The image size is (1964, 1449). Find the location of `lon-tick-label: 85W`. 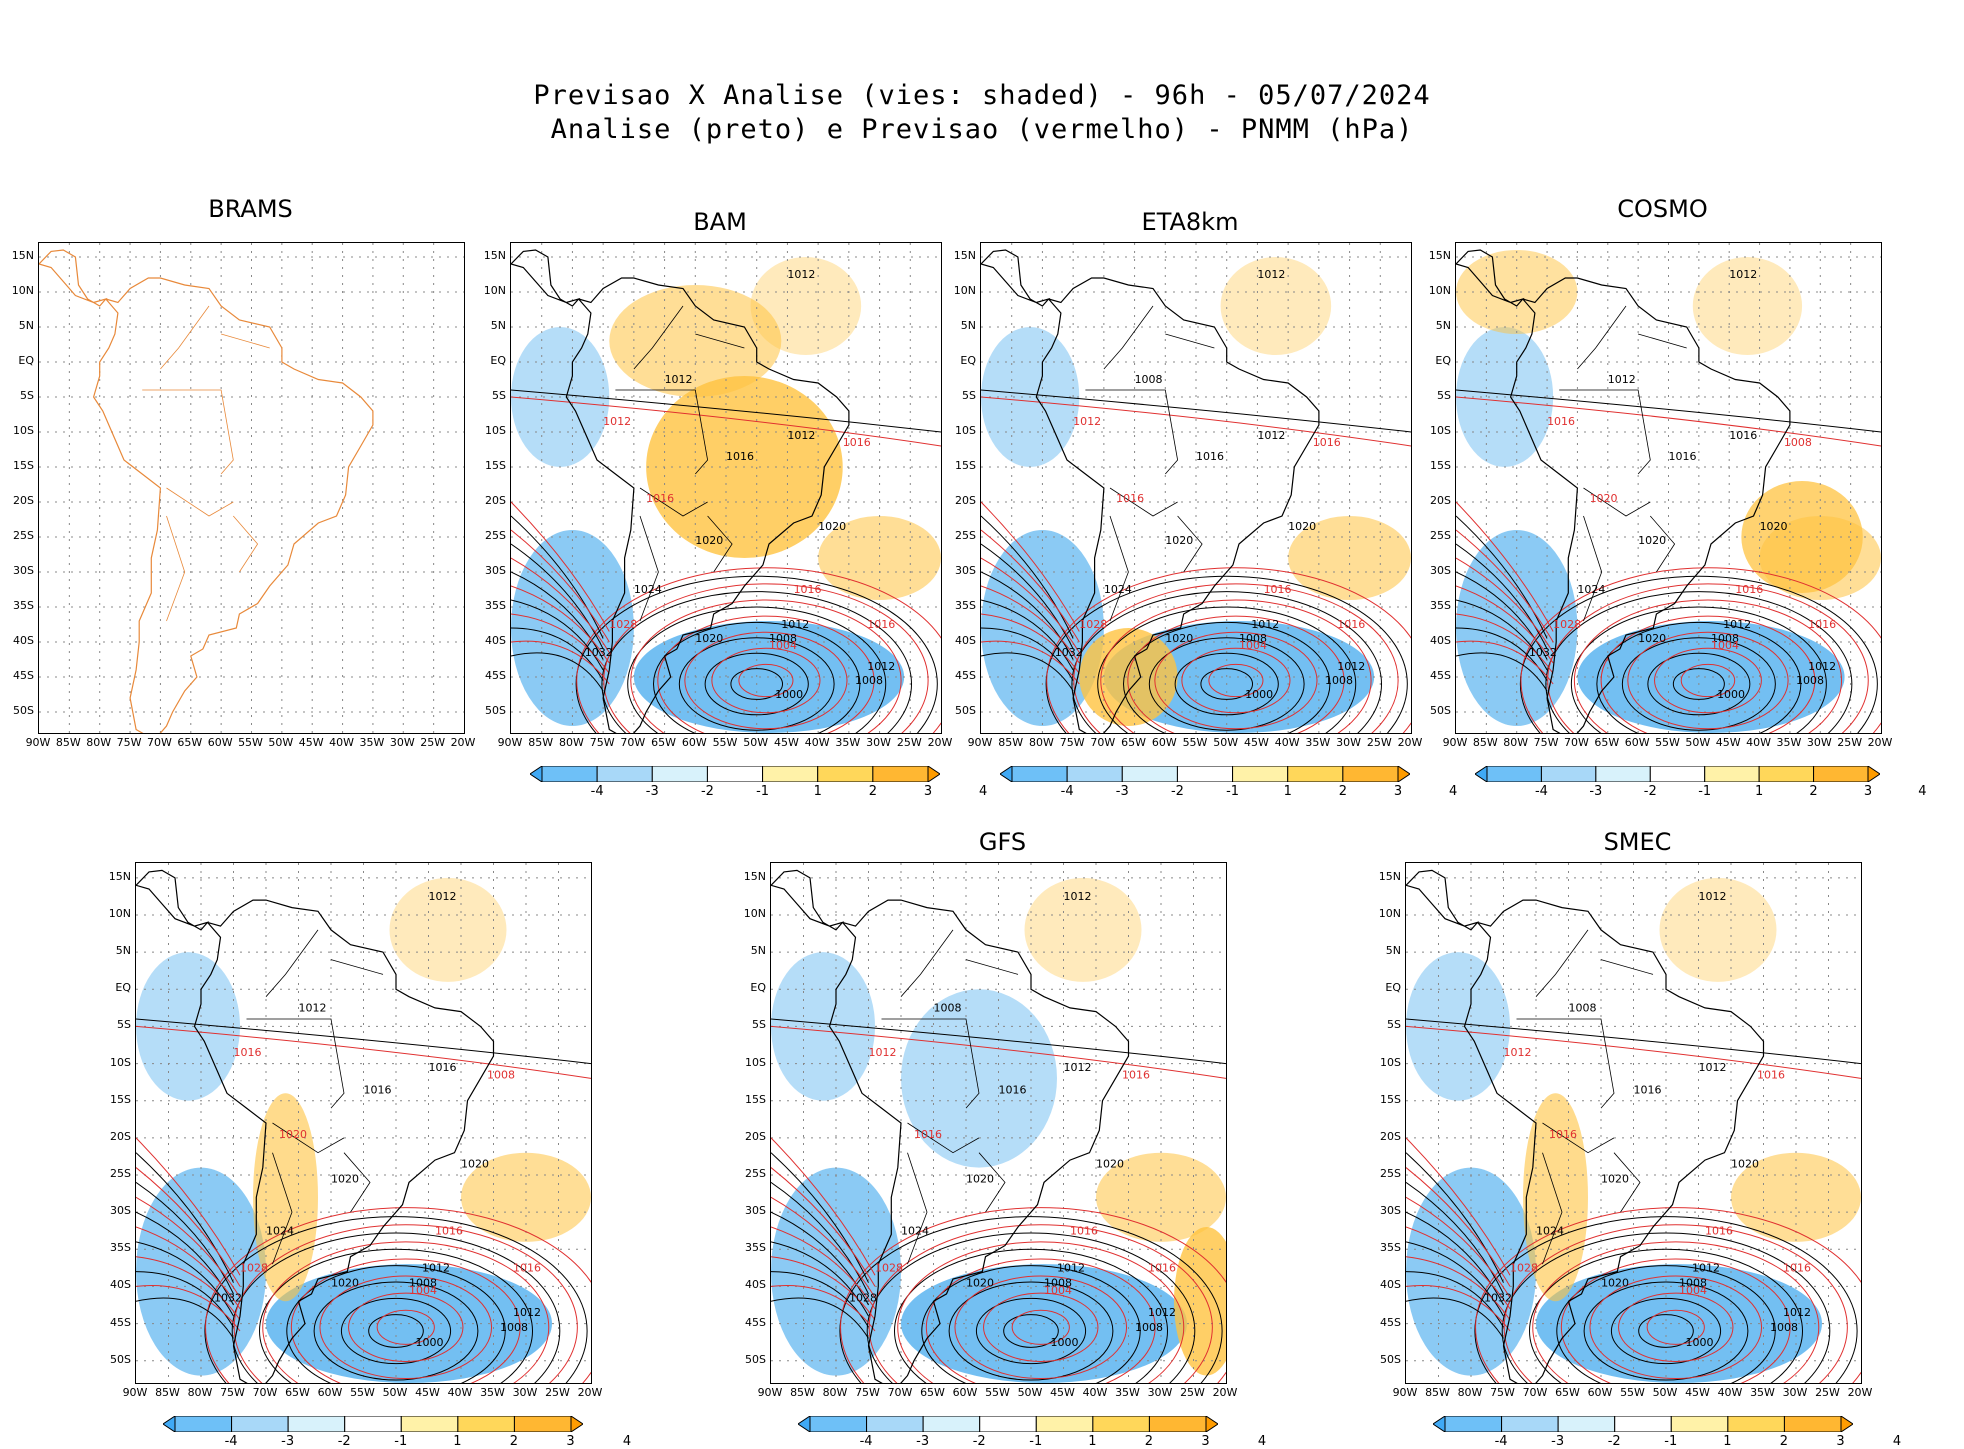

lon-tick-label: 85W is located at coordinates (1011, 742).